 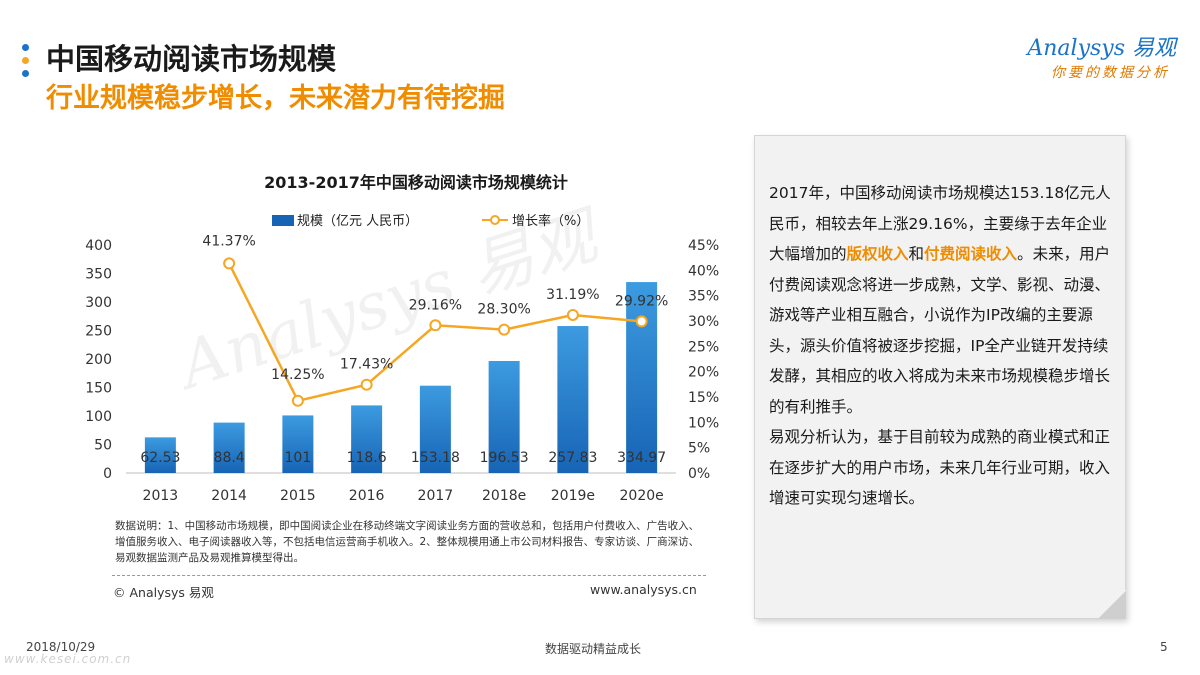 I want to click on highlight-copyright-revenue: 版权收入, so click(x=877, y=254).